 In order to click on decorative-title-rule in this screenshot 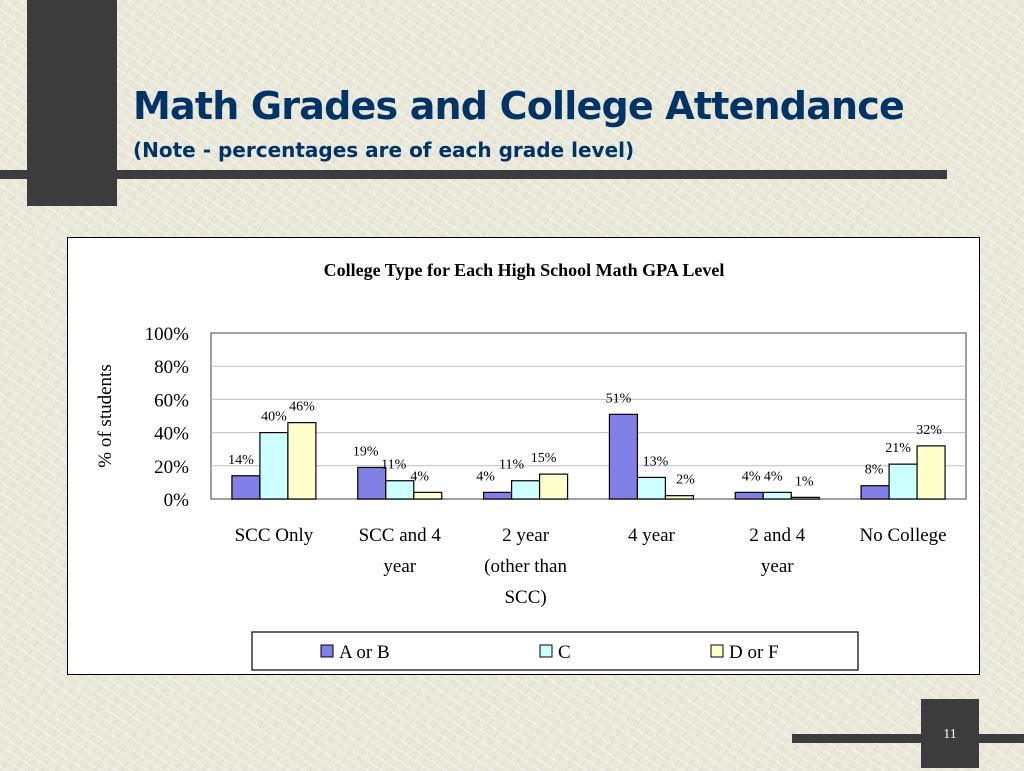, I will do `click(473, 174)`.